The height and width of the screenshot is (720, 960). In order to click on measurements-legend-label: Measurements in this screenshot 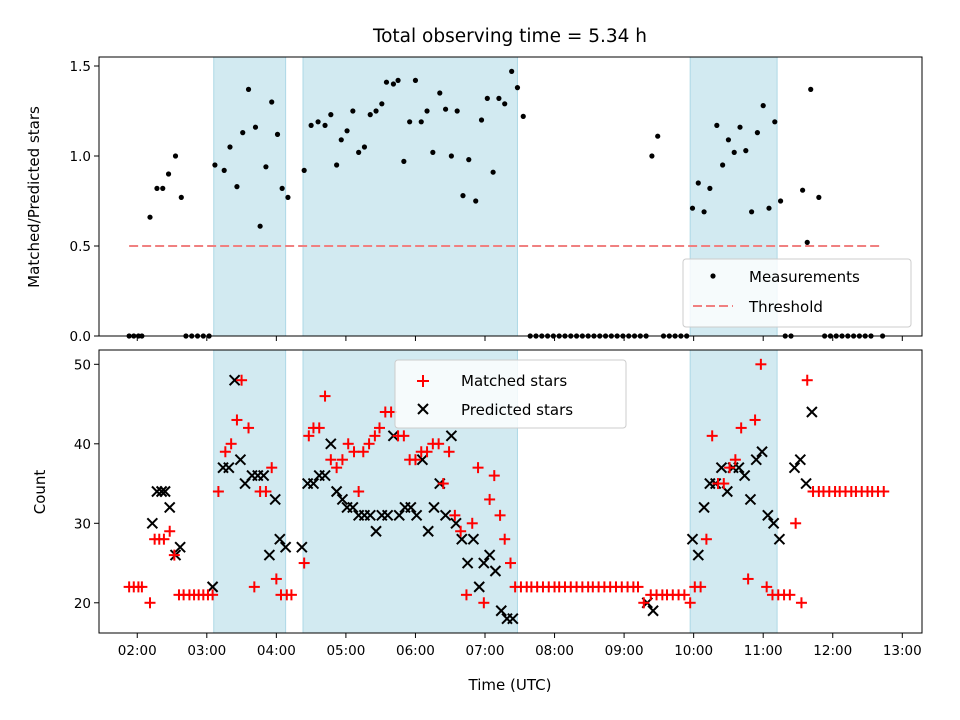, I will do `click(804, 277)`.